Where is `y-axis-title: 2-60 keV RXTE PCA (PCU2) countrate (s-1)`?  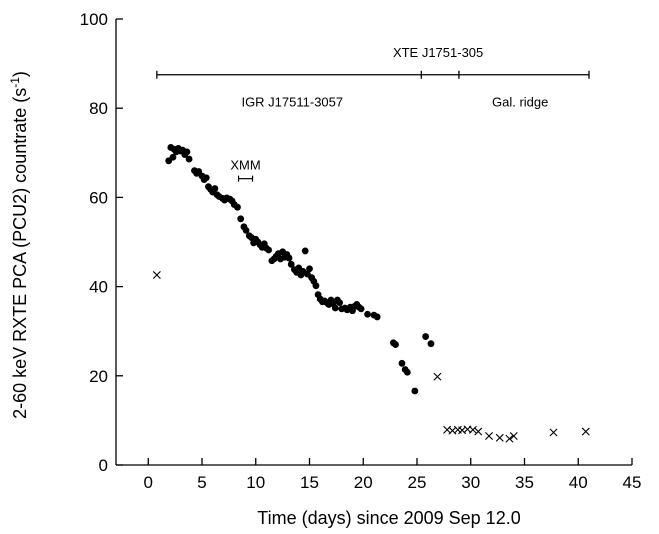 y-axis-title: 2-60 keV RXTE PCA (PCU2) countrate (s-1) is located at coordinates (19, 245).